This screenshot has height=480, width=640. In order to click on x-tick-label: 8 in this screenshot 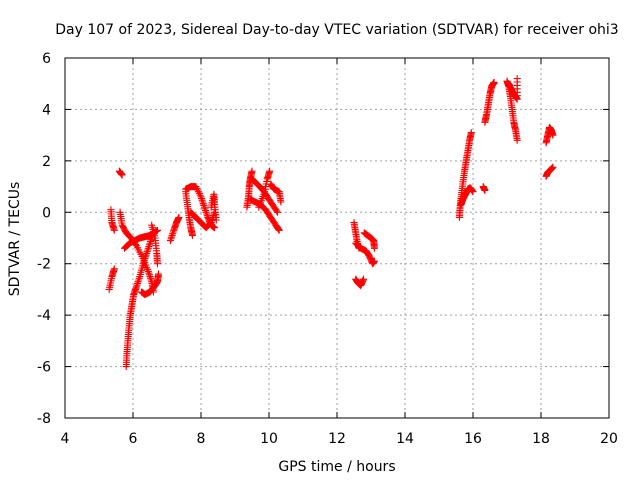, I will do `click(201, 439)`.